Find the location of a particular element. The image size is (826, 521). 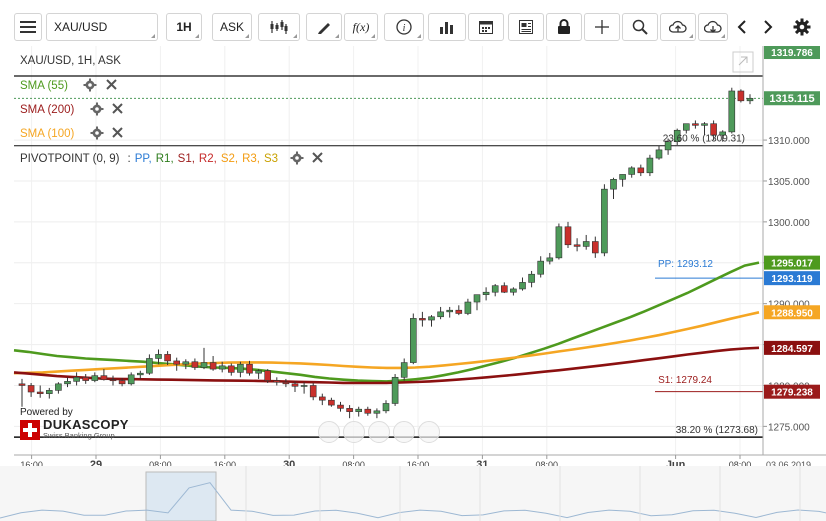

chart-overlay is located at coordinates (743, 62).